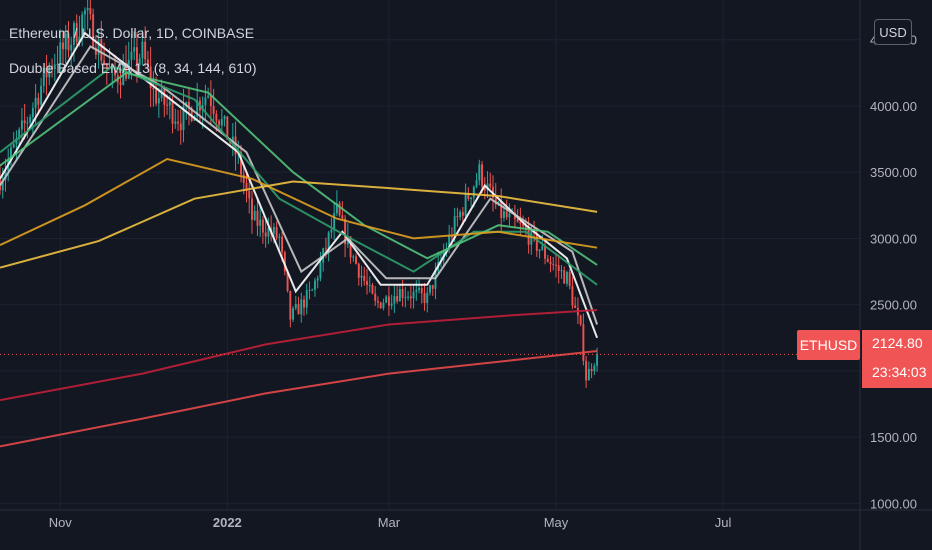  Describe the element at coordinates (61, 522) in the screenshot. I see `time-tick-label: Nov` at that location.